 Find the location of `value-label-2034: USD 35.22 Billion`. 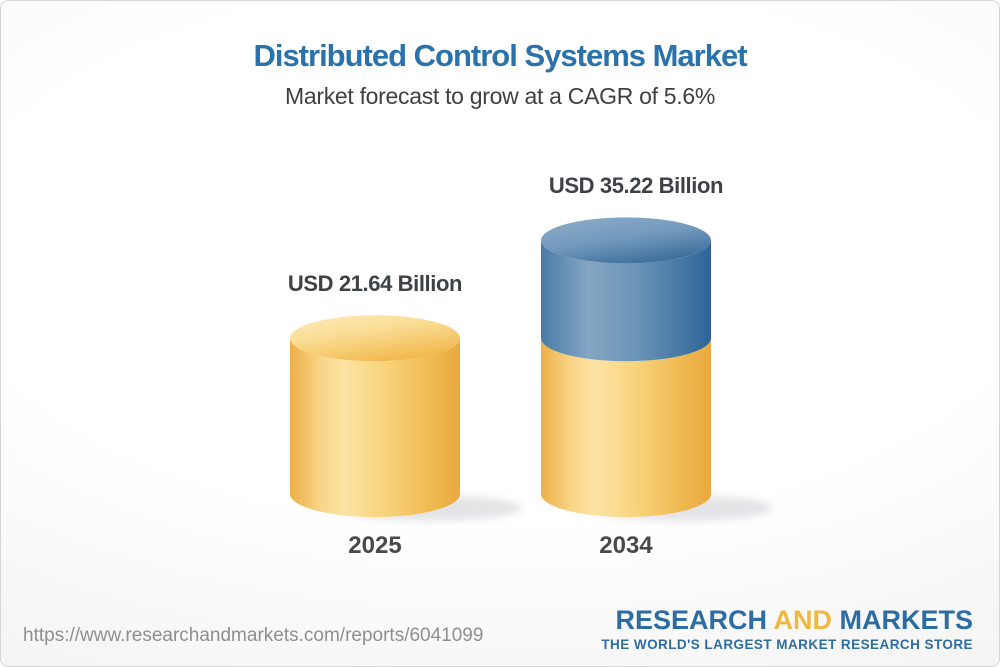

value-label-2034: USD 35.22 Billion is located at coordinates (636, 186).